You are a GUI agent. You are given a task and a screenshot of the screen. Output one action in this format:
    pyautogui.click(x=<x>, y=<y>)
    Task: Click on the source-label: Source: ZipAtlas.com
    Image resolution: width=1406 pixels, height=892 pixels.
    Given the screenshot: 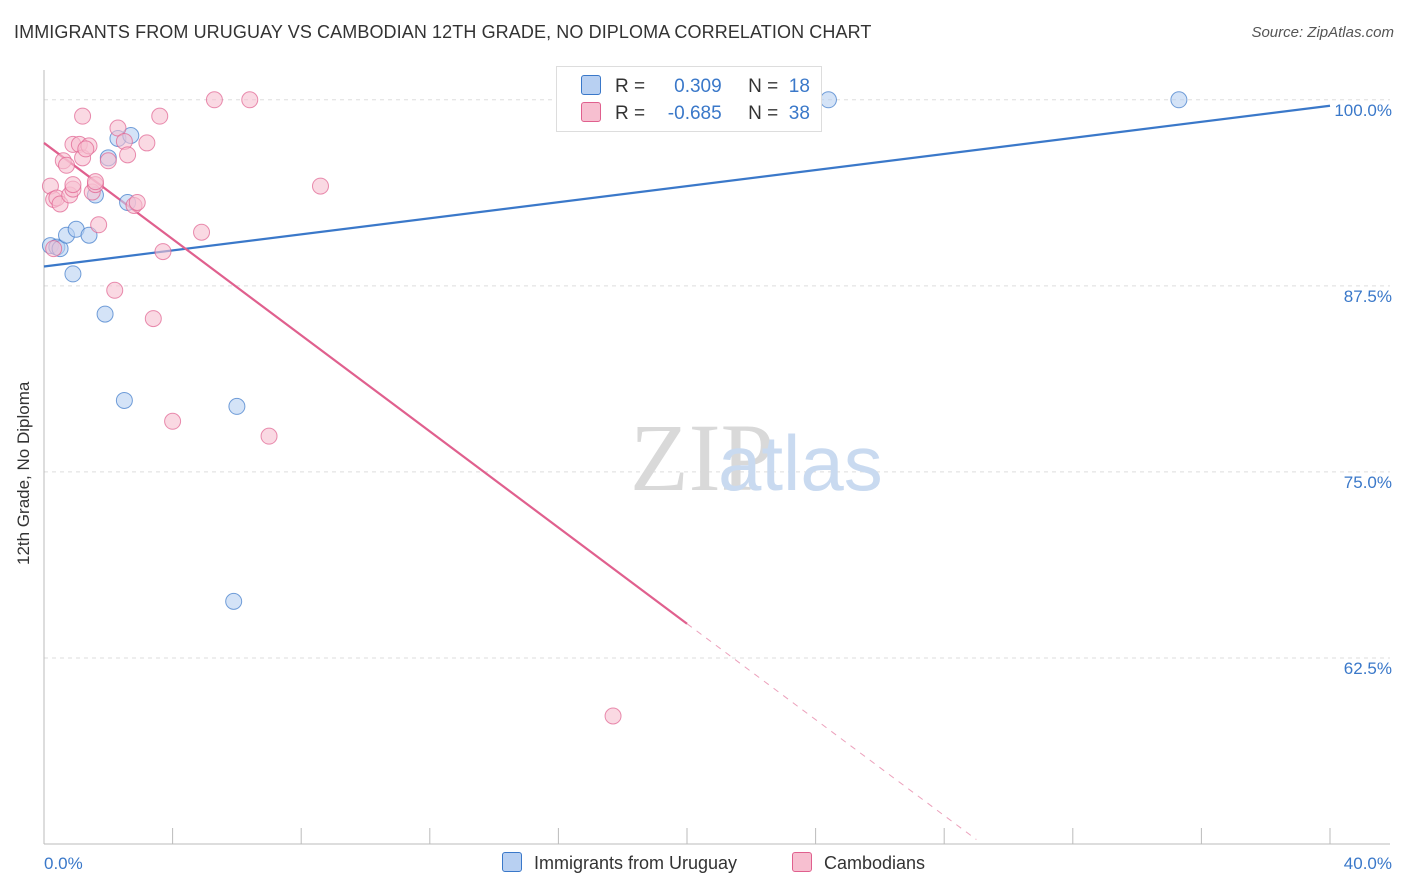 What is the action you would take?
    pyautogui.click(x=1322, y=32)
    